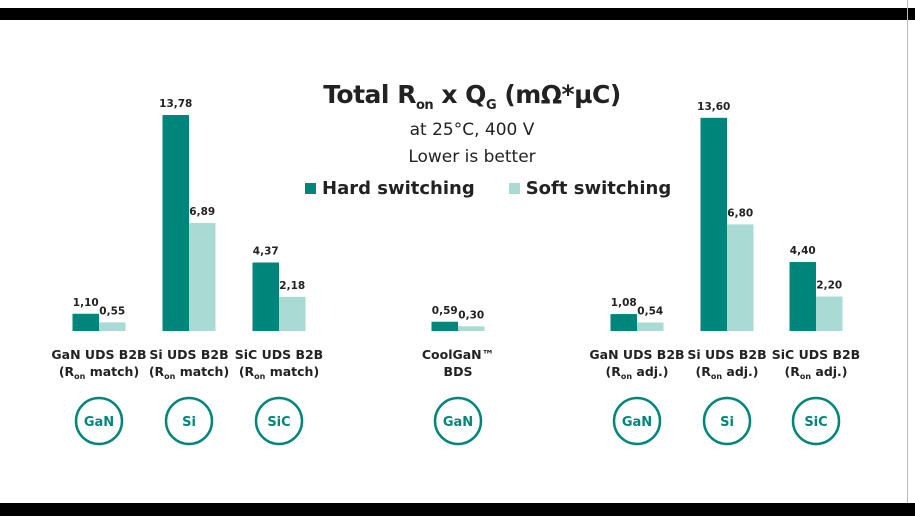  I want to click on data-label: 2,20, so click(829, 286).